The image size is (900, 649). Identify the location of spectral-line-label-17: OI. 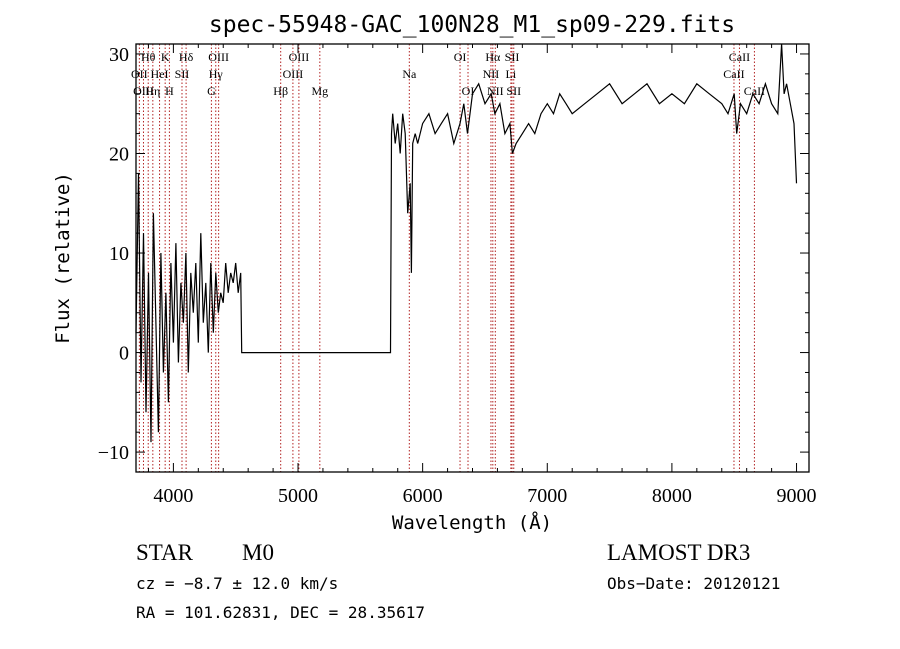
(460, 57).